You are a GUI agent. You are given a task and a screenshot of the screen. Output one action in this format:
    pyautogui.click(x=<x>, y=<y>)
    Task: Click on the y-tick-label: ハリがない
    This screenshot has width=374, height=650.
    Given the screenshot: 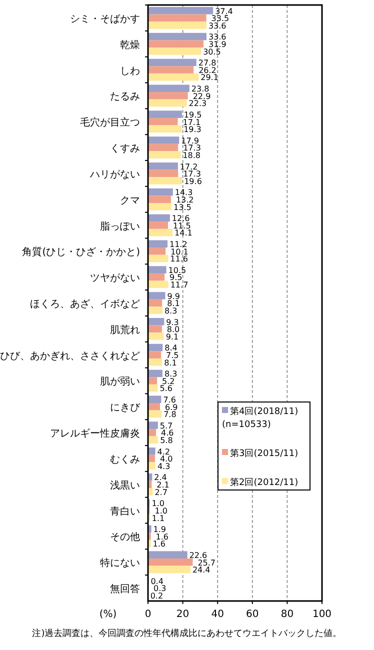 What is the action you would take?
    pyautogui.click(x=114, y=174)
    